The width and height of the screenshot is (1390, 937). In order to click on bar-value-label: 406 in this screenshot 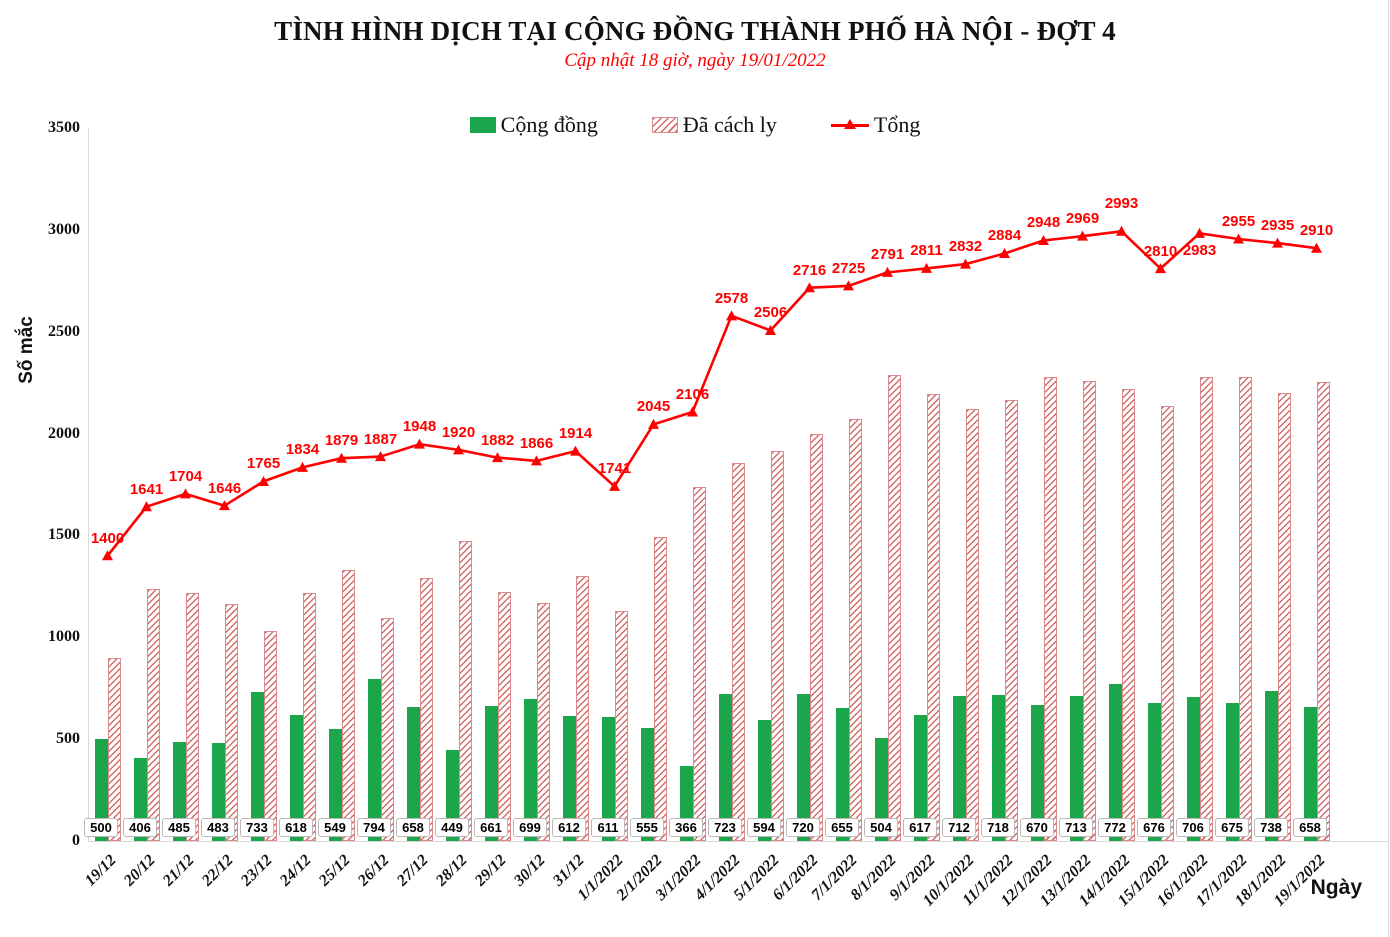, I will do `click(140, 827)`.